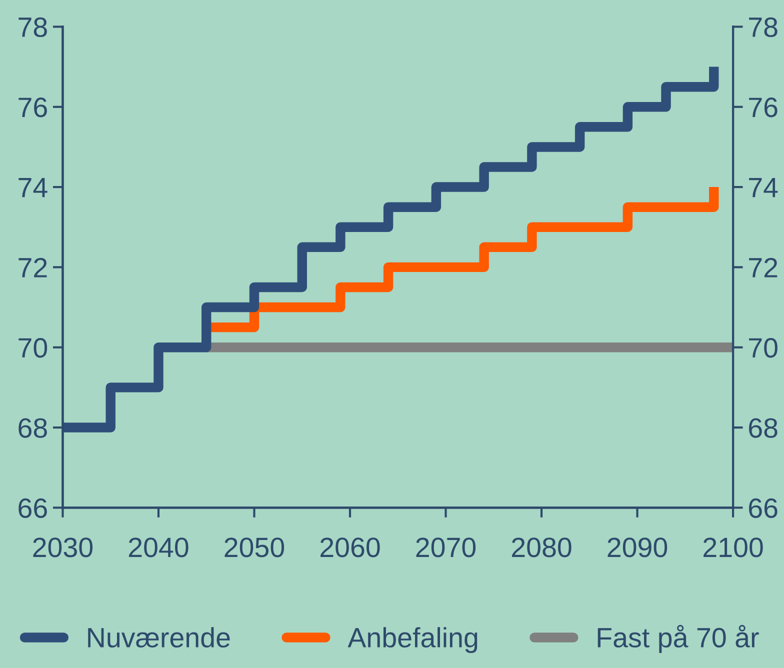 The height and width of the screenshot is (668, 784). What do you see at coordinates (446, 548) in the screenshot?
I see `x-tick-label: 2070` at bounding box center [446, 548].